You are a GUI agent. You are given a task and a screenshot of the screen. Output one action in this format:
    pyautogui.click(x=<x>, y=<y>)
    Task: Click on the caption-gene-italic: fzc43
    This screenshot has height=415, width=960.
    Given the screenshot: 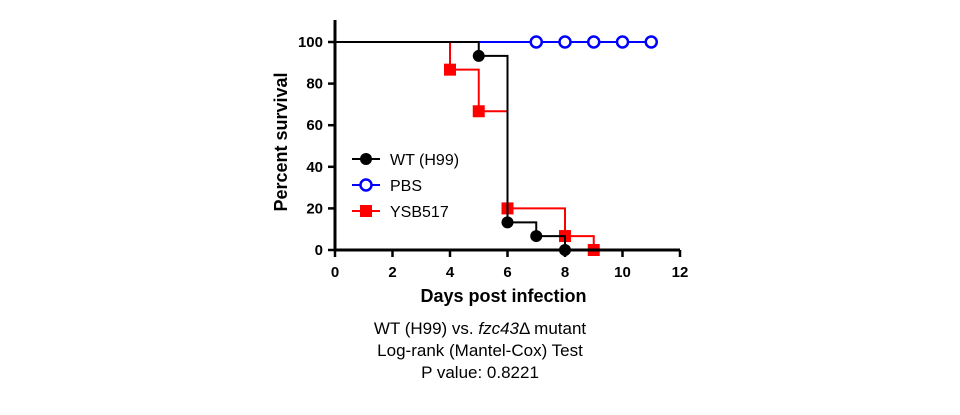 What is the action you would take?
    pyautogui.click(x=499, y=328)
    